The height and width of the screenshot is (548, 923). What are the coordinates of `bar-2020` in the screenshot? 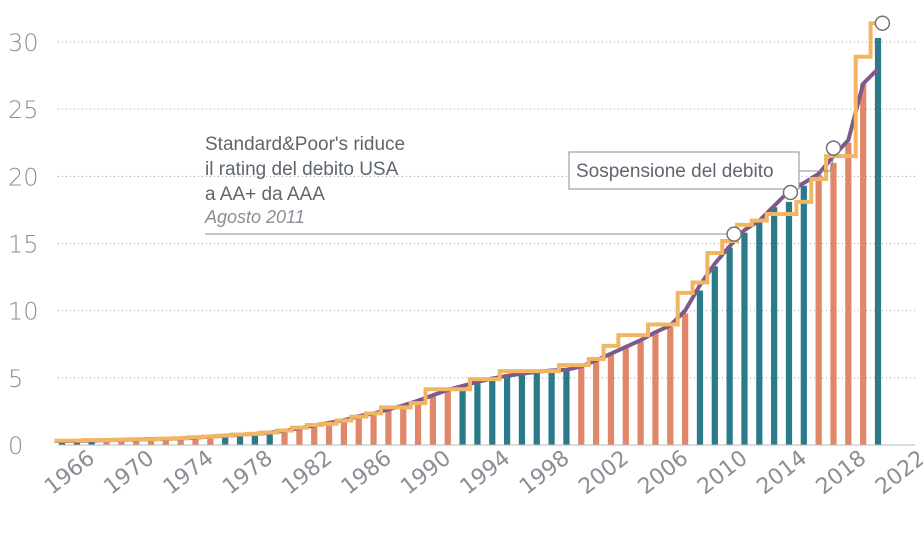 It's located at (863, 264).